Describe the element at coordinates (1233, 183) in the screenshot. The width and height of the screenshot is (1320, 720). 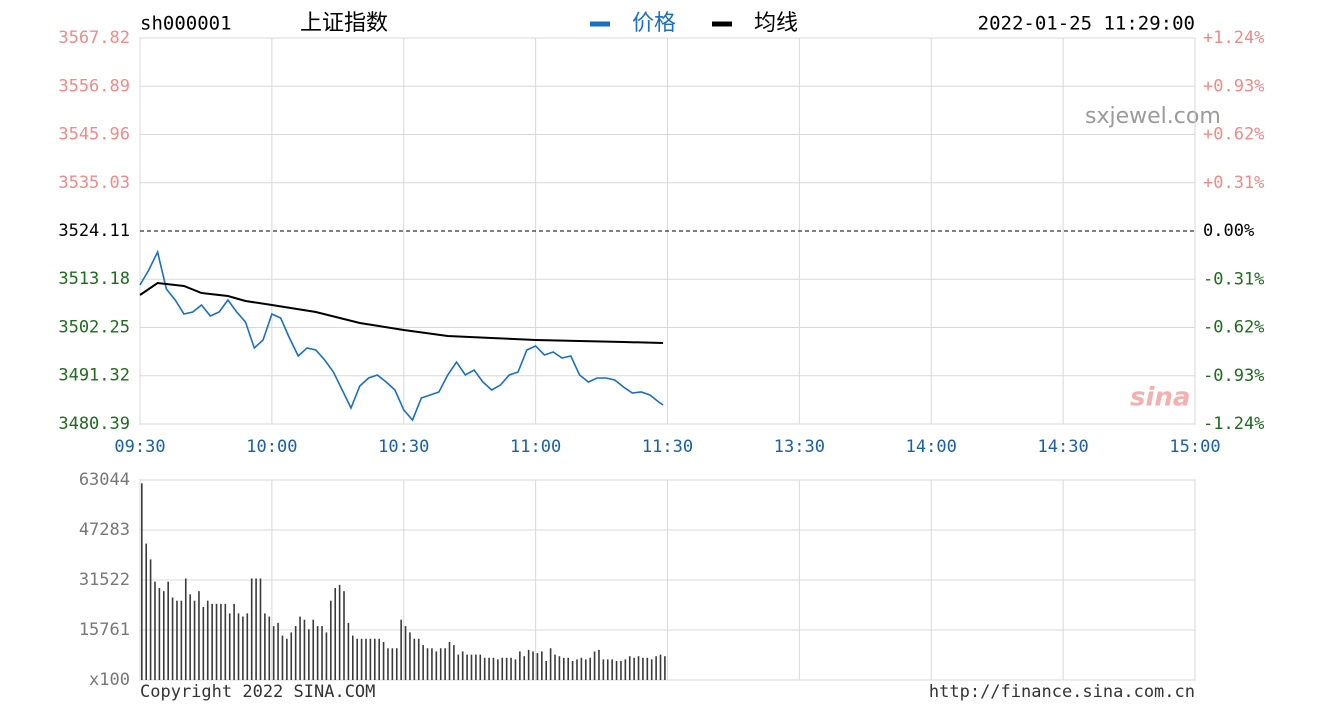
I see `y2-tick-label: +0.31%` at that location.